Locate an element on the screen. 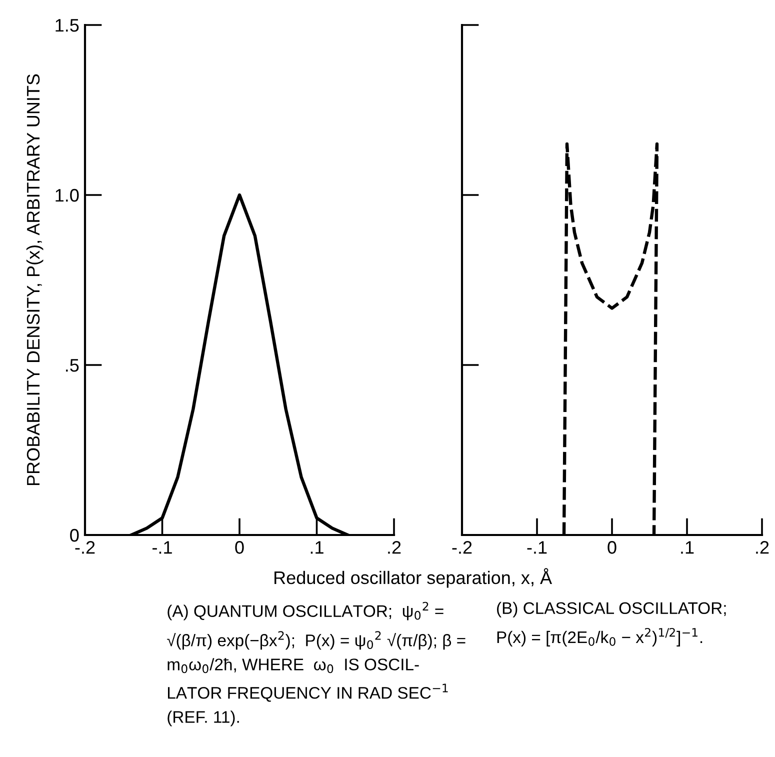  text: (B) CLASSICAL OSCILLATOR; P(x) = [π(2E$_{0}$/k$_{0}$ − x$^{2}$)$^{1/2}$]$^{−1}$. is located at coordinates (611, 624).